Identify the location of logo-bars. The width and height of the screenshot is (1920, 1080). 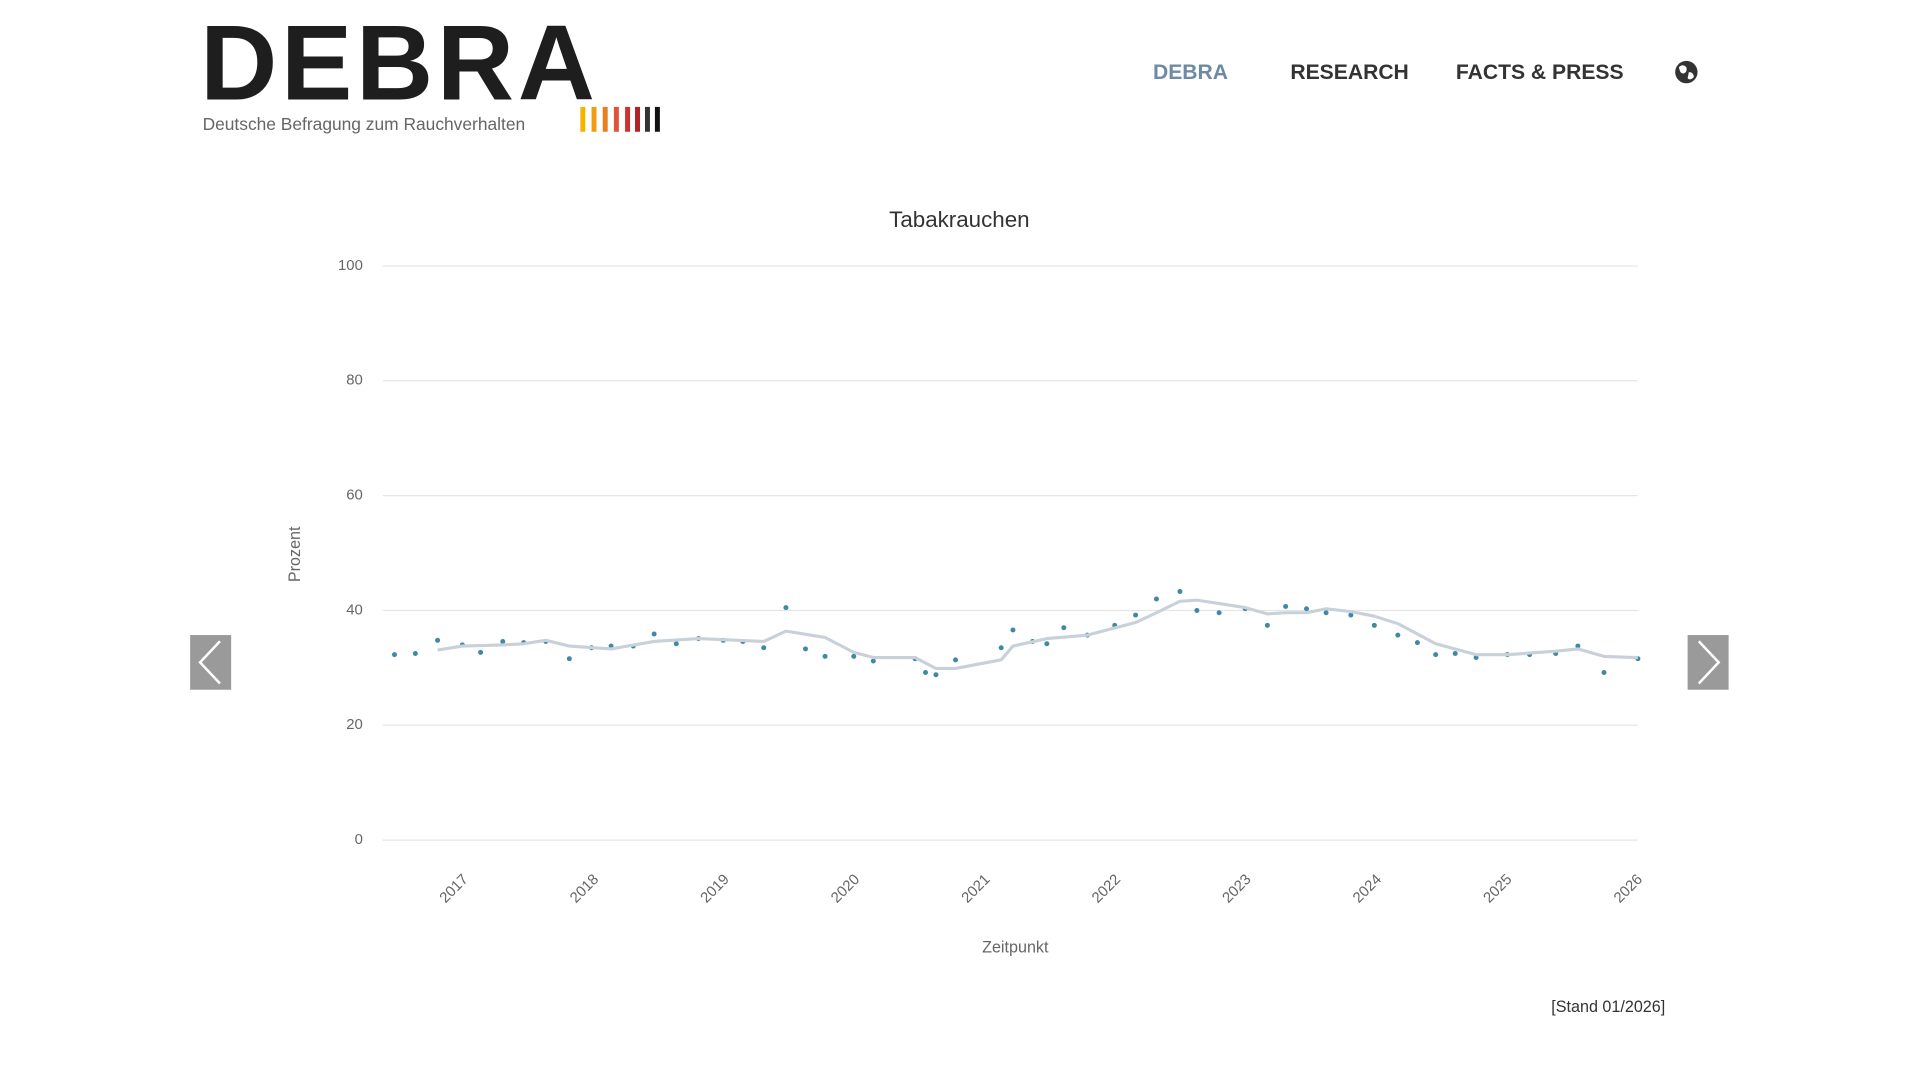
(620, 119).